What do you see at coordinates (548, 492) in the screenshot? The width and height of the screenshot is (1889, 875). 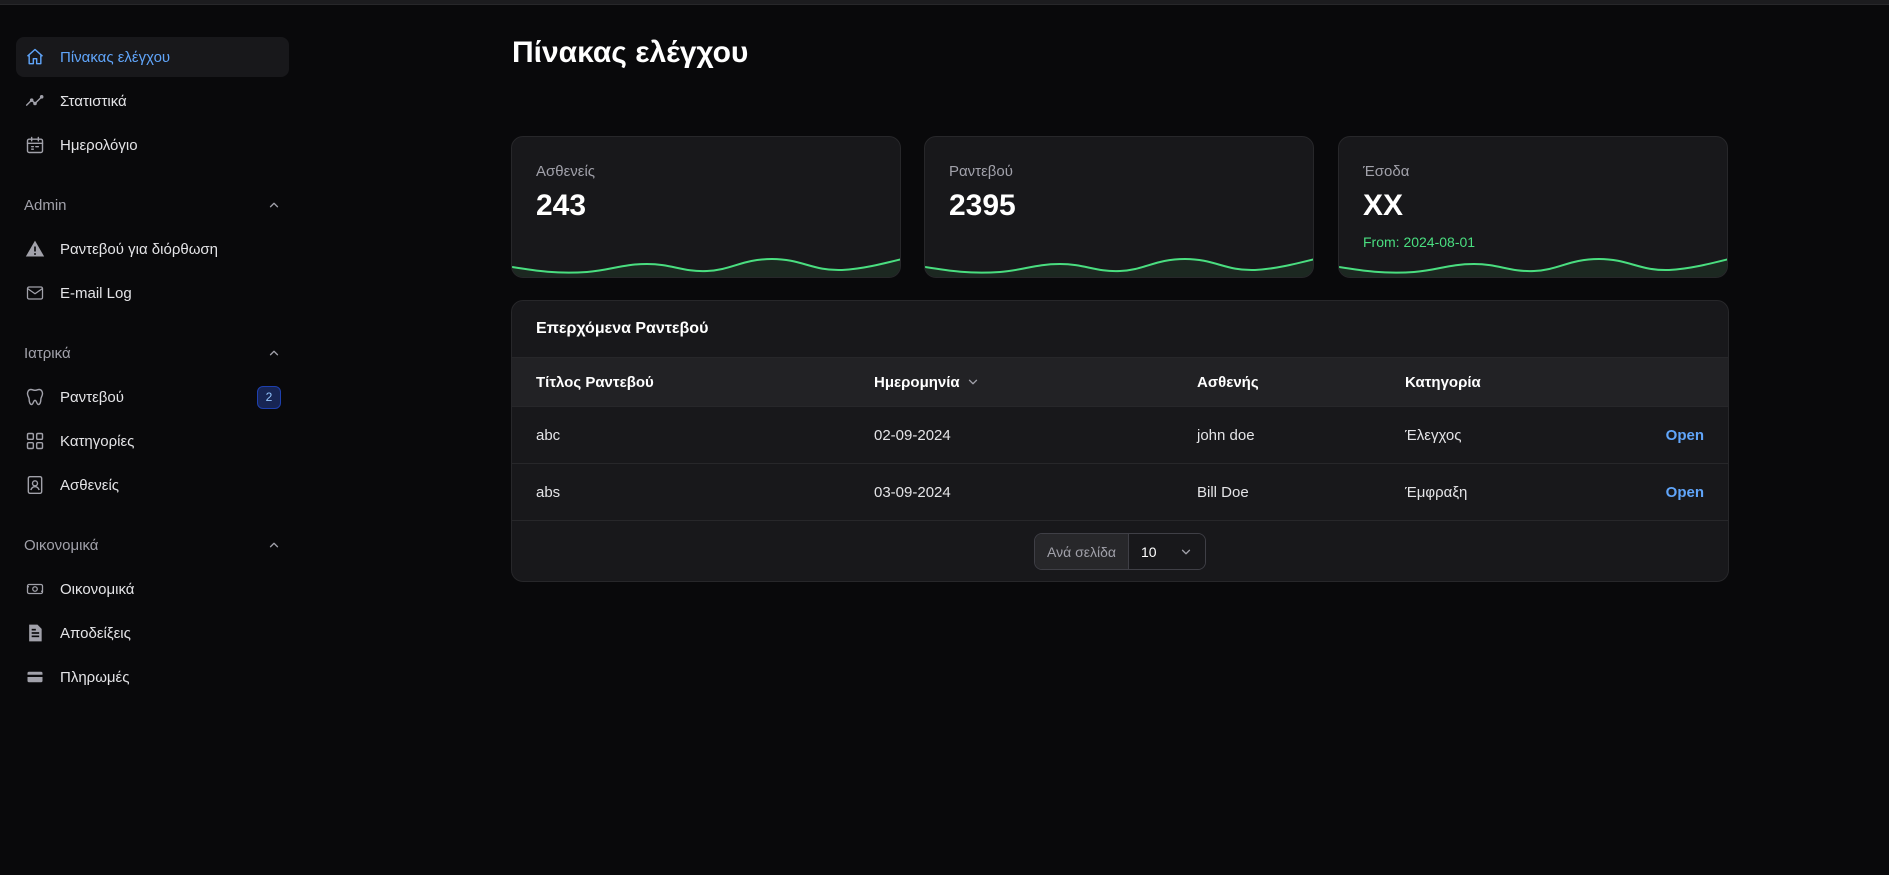 I see `cell-title: abs` at bounding box center [548, 492].